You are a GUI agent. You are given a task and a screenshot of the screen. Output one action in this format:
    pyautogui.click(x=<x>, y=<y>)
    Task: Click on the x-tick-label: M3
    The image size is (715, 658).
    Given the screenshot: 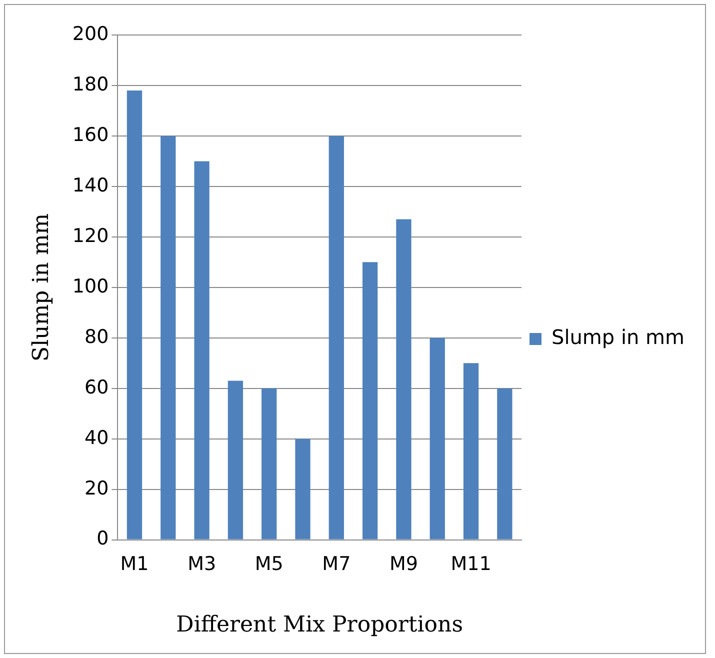 What is the action you would take?
    pyautogui.click(x=202, y=564)
    